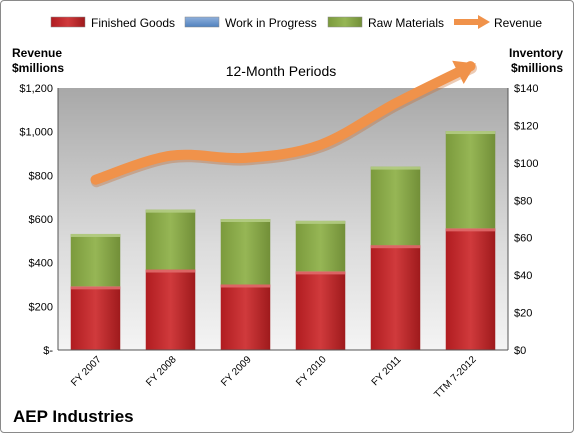  Describe the element at coordinates (161, 371) in the screenshot. I see `x-tick-label: FY 2008` at that location.